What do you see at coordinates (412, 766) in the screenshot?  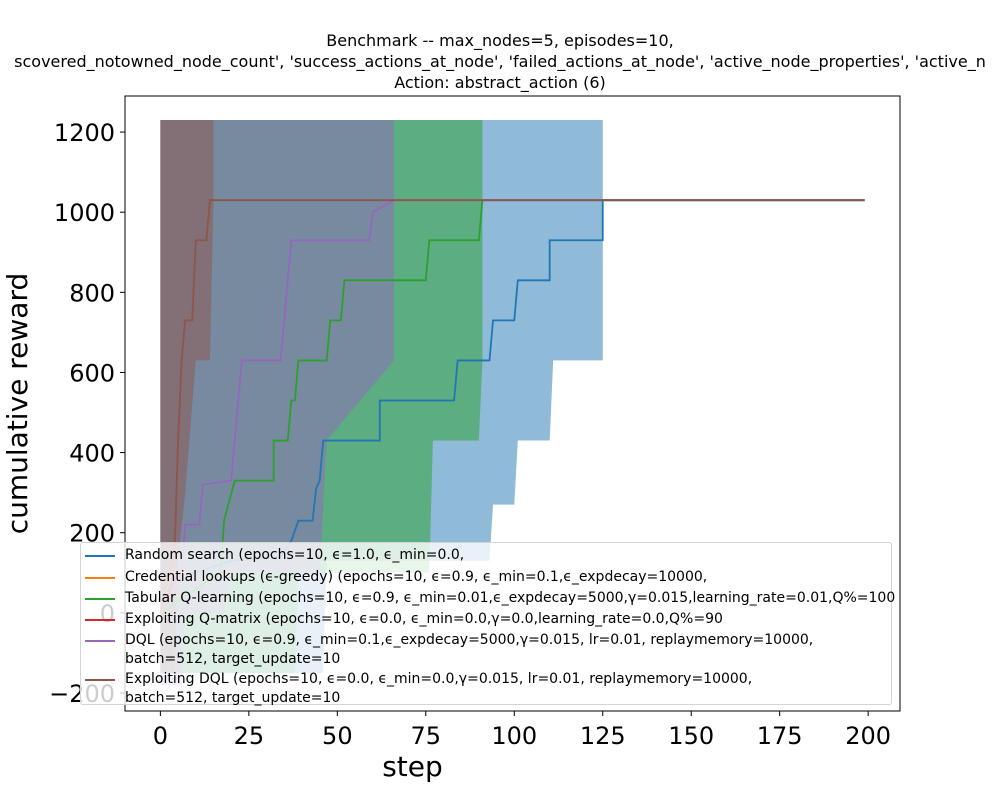 I see `x-axis-label: step` at bounding box center [412, 766].